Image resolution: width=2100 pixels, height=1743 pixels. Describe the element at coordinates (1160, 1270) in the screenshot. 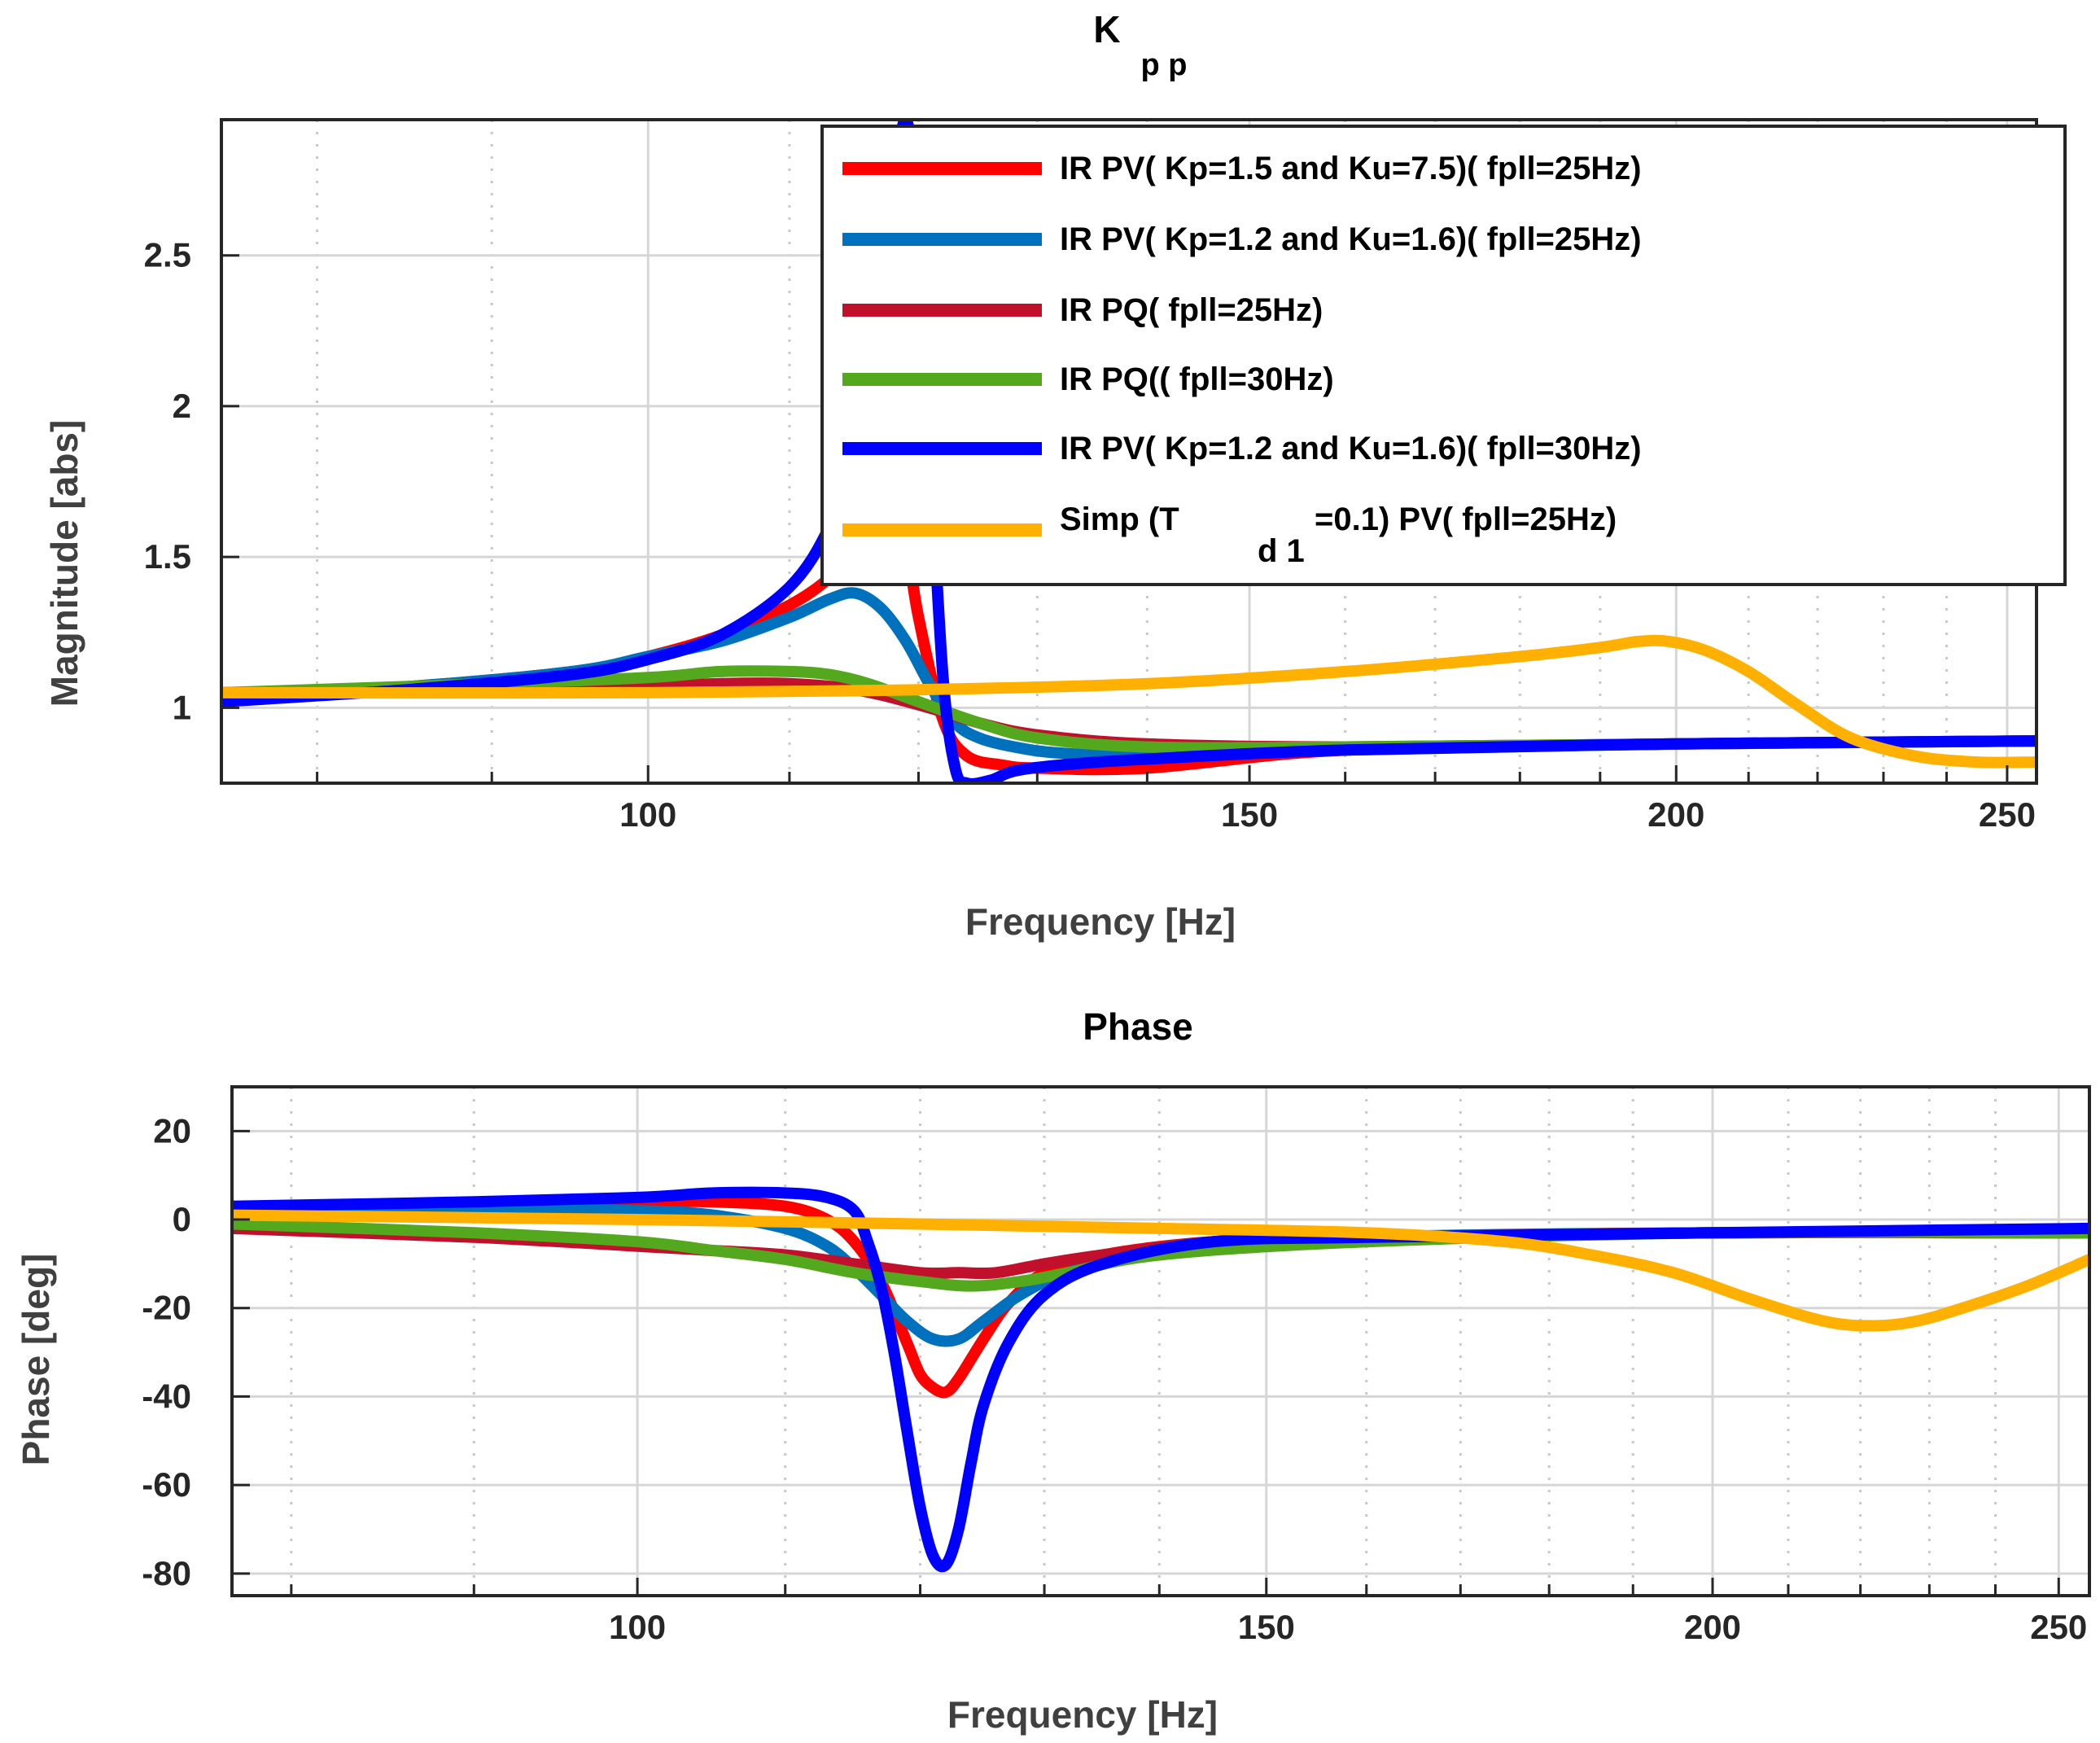

I see `phase-series-6-line` at that location.